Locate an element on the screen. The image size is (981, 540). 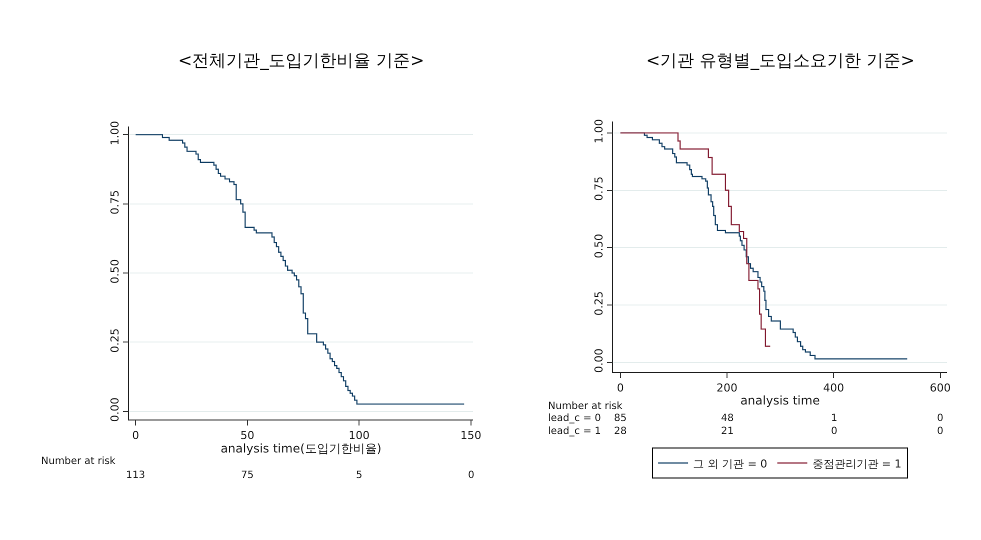
x-tick-label: 100 is located at coordinates (359, 435).